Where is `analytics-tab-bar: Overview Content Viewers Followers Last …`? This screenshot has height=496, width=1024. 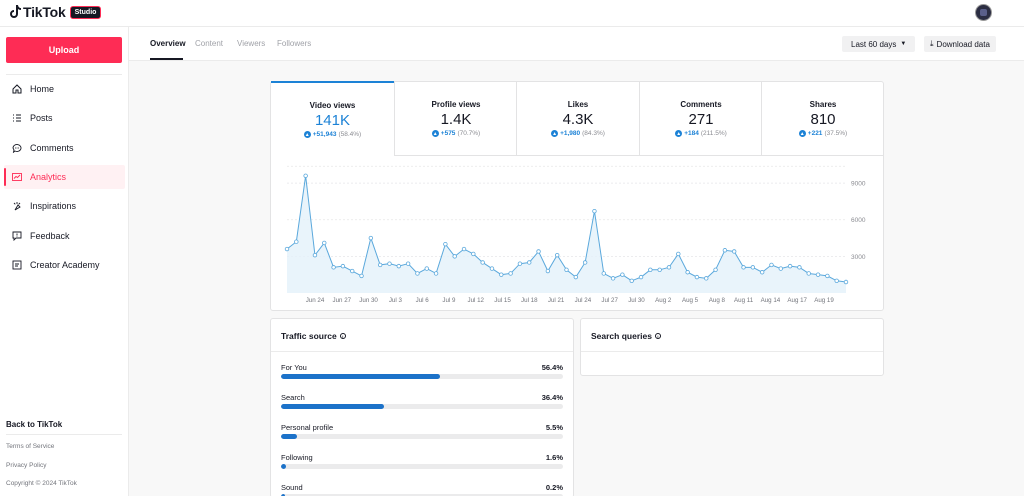
analytics-tab-bar: Overview Content Viewers Followers Last … is located at coordinates (576, 44).